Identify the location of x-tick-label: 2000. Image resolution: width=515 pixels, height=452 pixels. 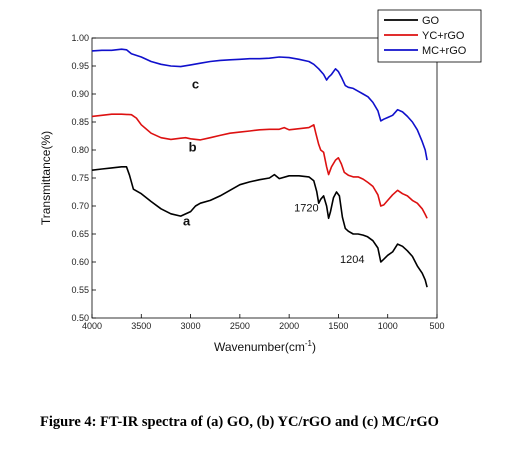
(289, 326).